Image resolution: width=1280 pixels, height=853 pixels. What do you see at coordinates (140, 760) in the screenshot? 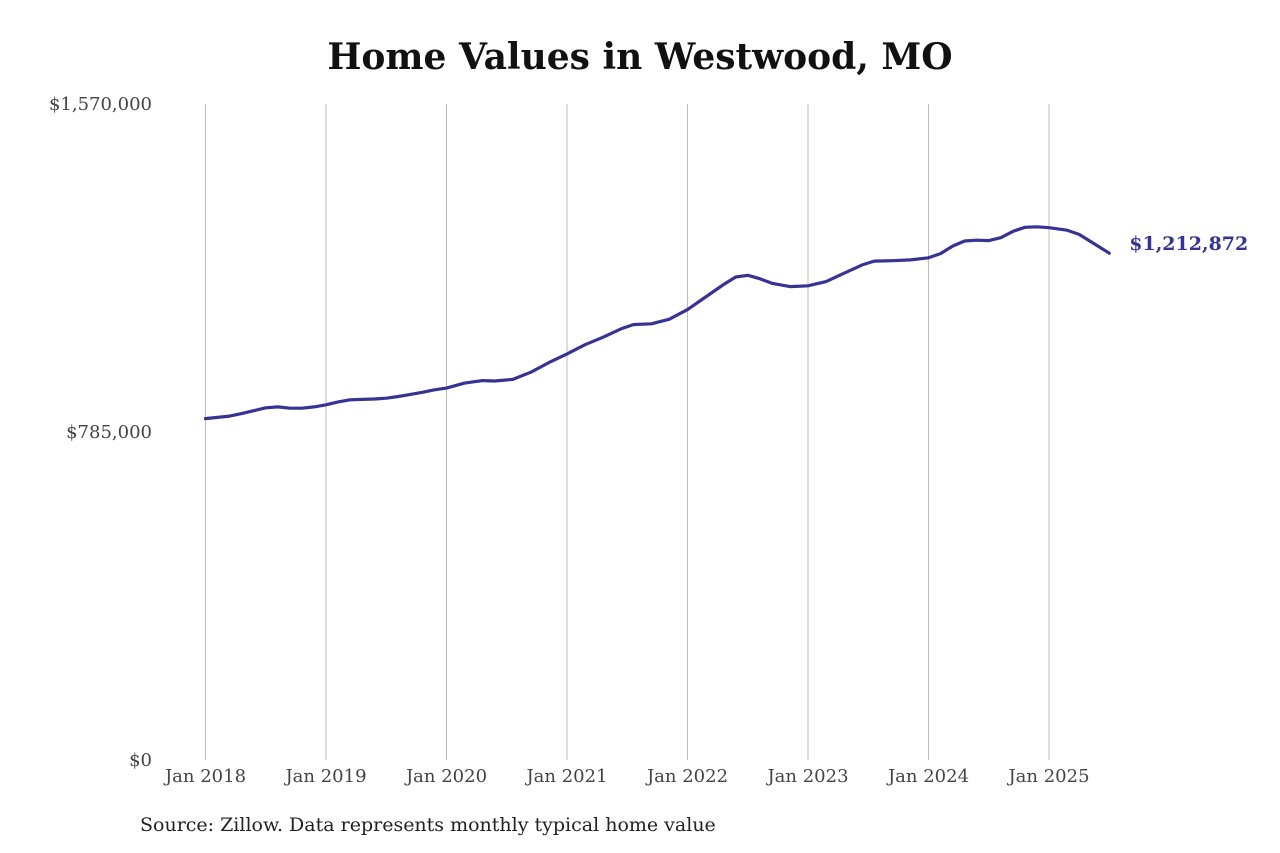
I see `y-tick-label: $0` at bounding box center [140, 760].